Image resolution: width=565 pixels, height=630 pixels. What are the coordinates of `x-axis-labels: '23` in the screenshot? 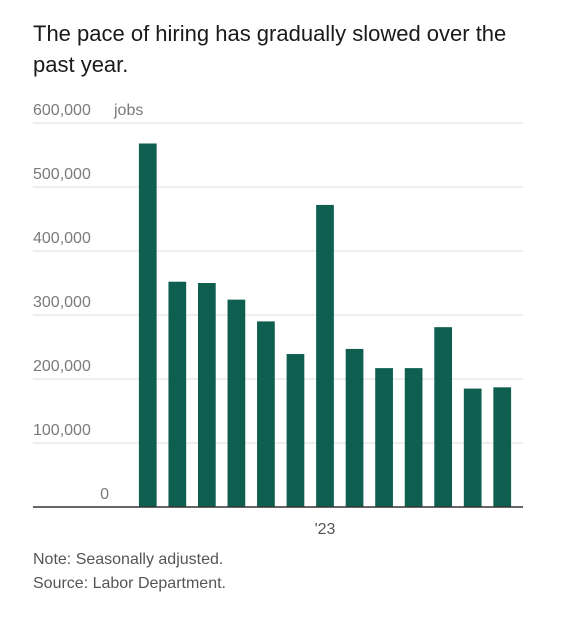 It's located at (325, 529).